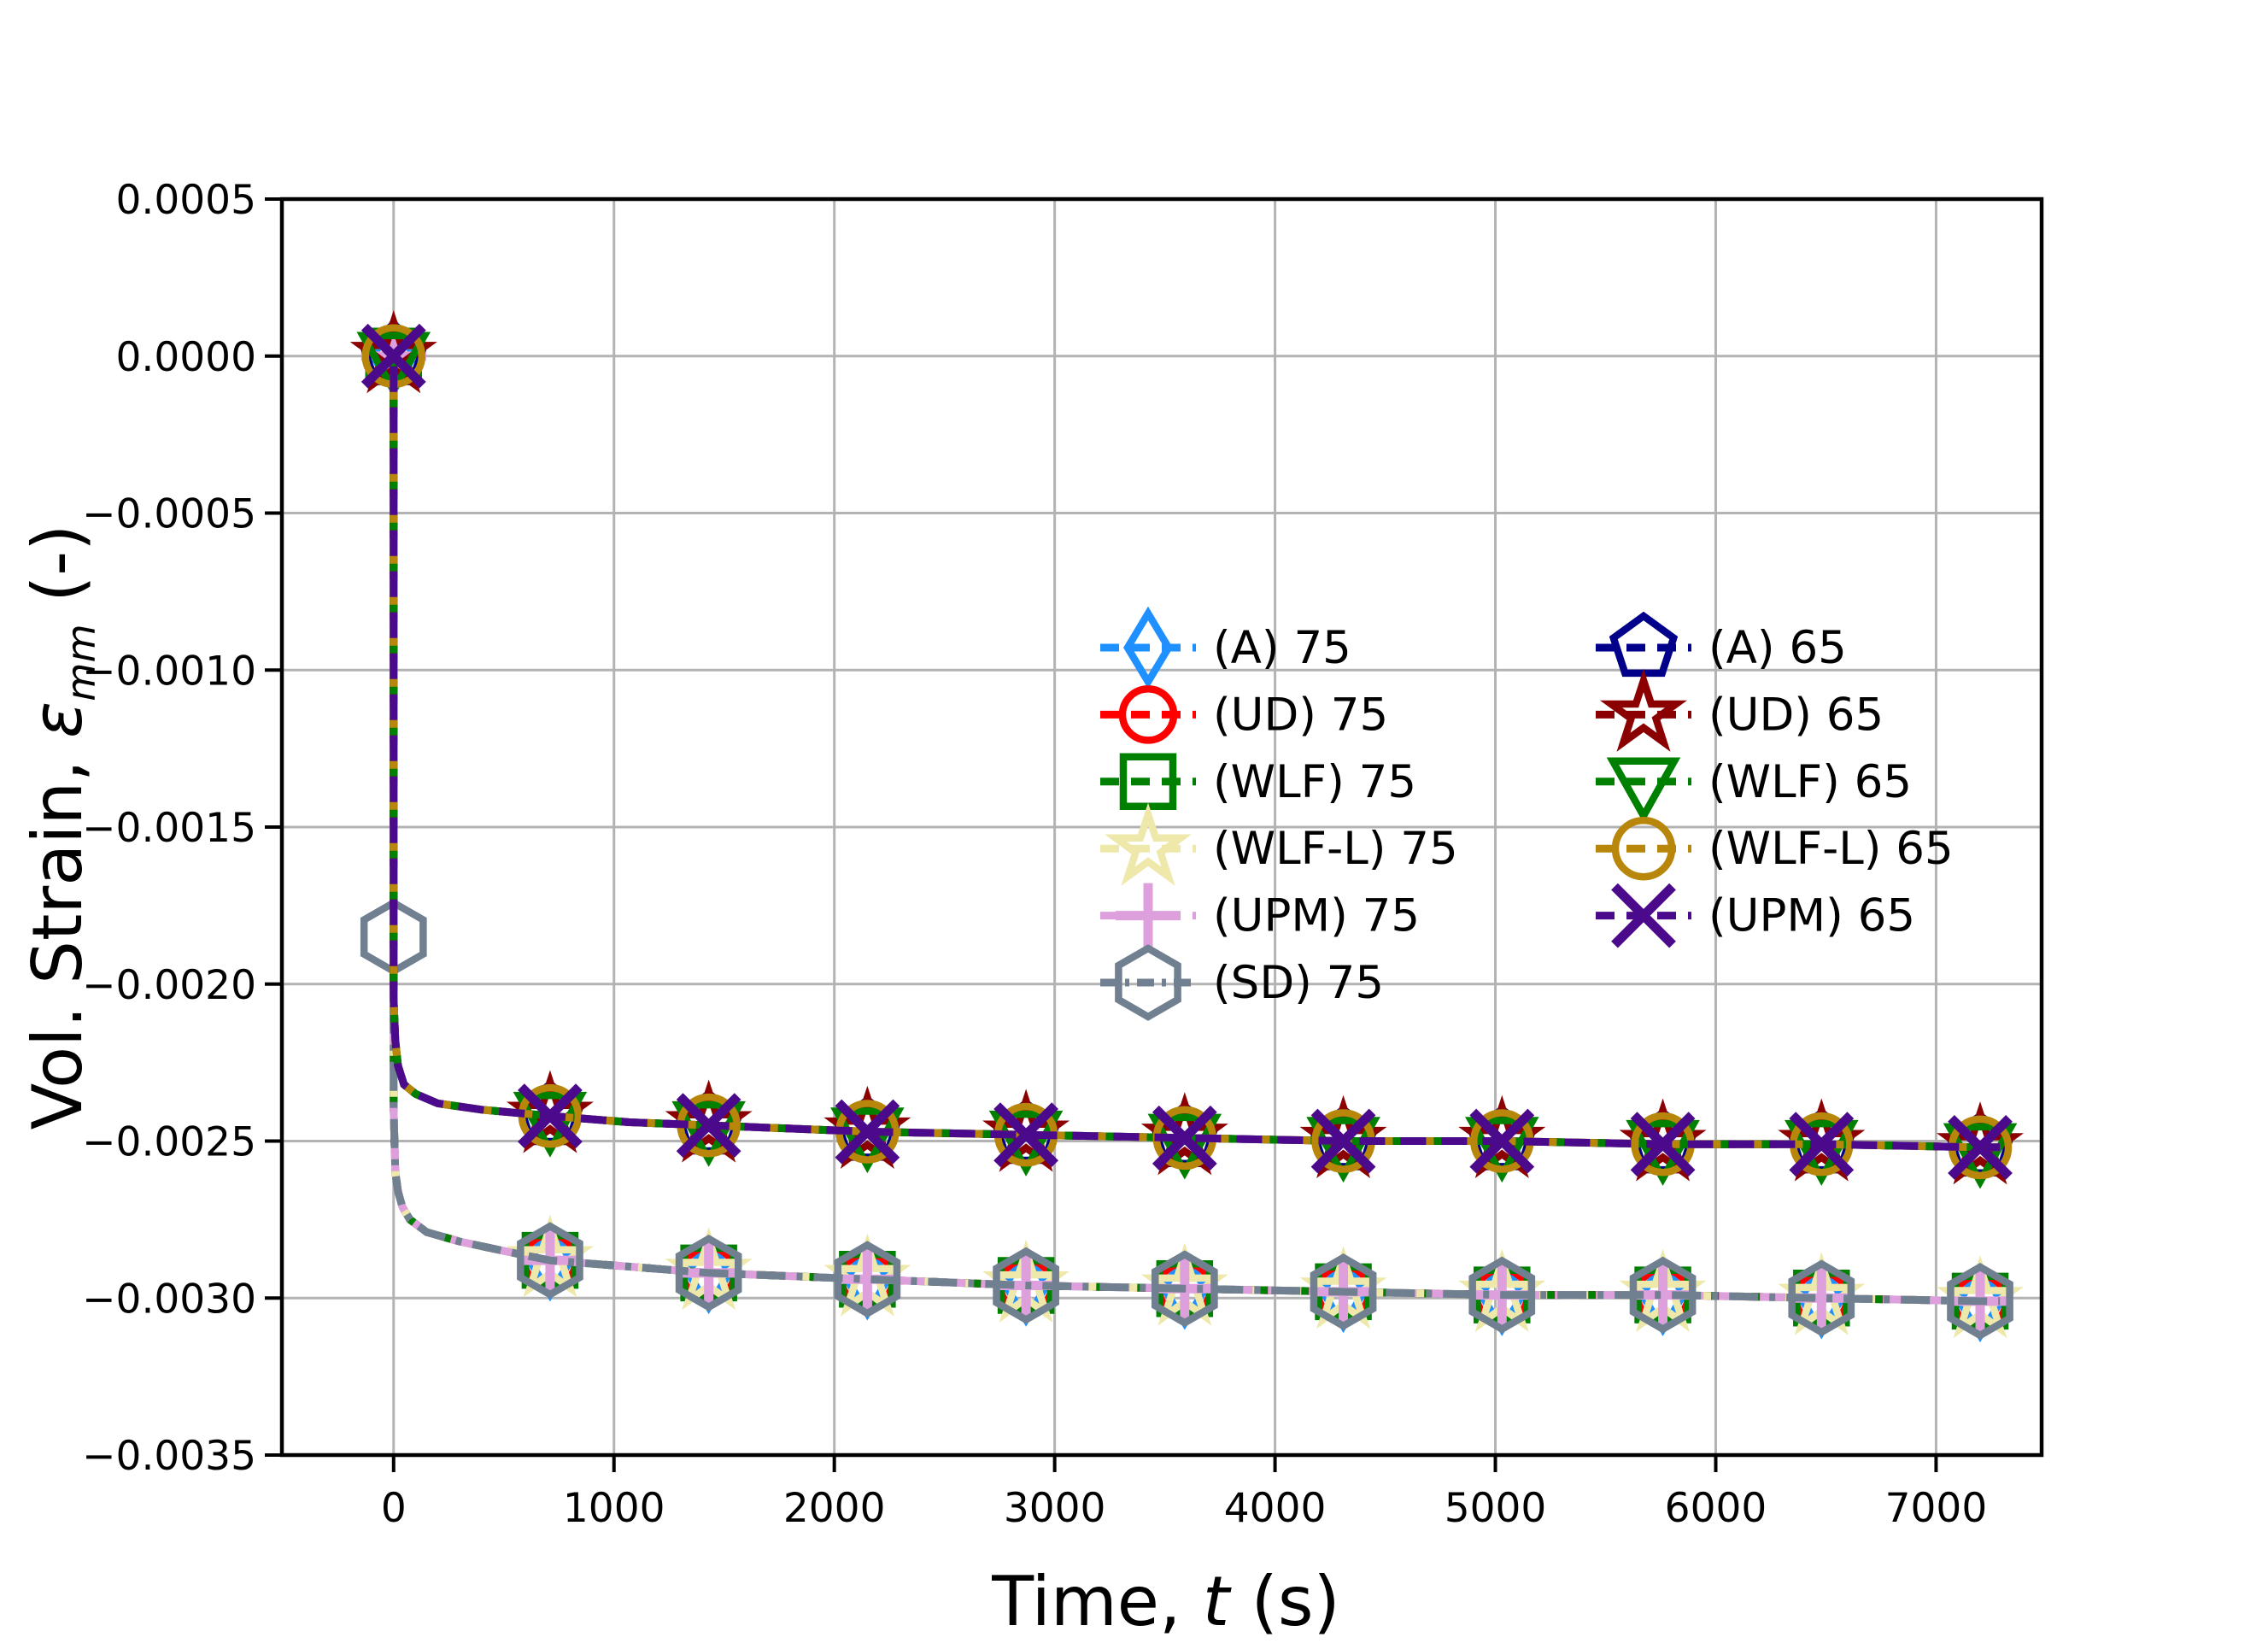 Image resolution: width=2268 pixels, height=1649 pixels. I want to click on y-tick-label--0.001: −0.0010, so click(169, 672).